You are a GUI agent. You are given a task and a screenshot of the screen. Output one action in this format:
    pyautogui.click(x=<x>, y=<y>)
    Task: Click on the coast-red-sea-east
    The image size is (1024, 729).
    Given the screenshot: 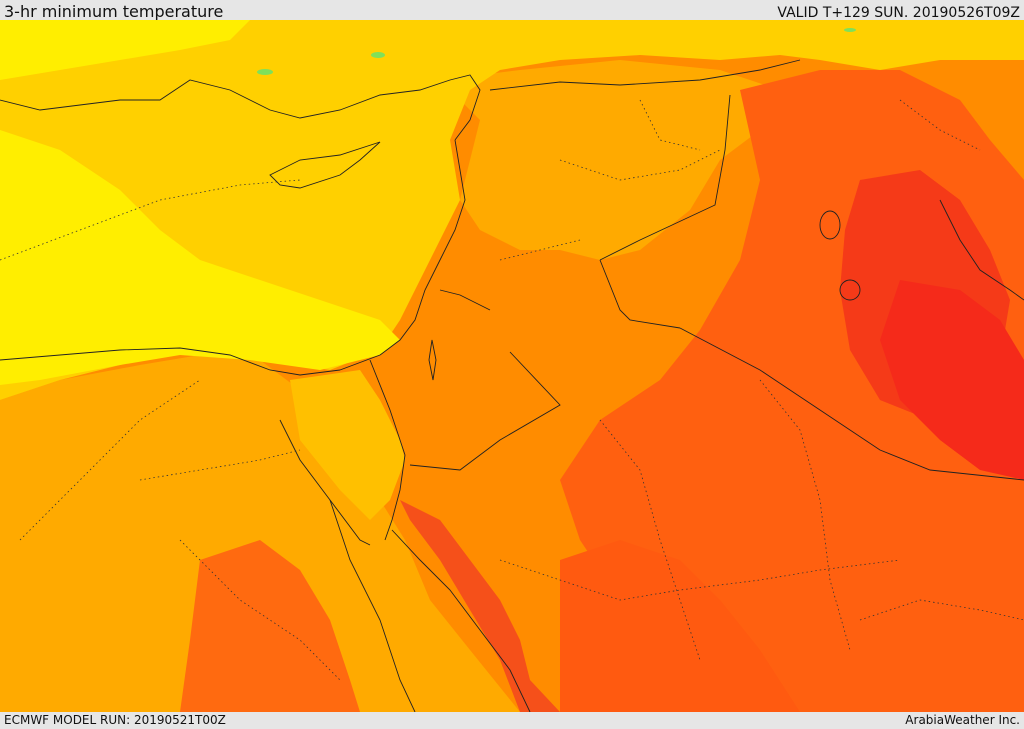 What is the action you would take?
    pyautogui.click(x=461, y=620)
    